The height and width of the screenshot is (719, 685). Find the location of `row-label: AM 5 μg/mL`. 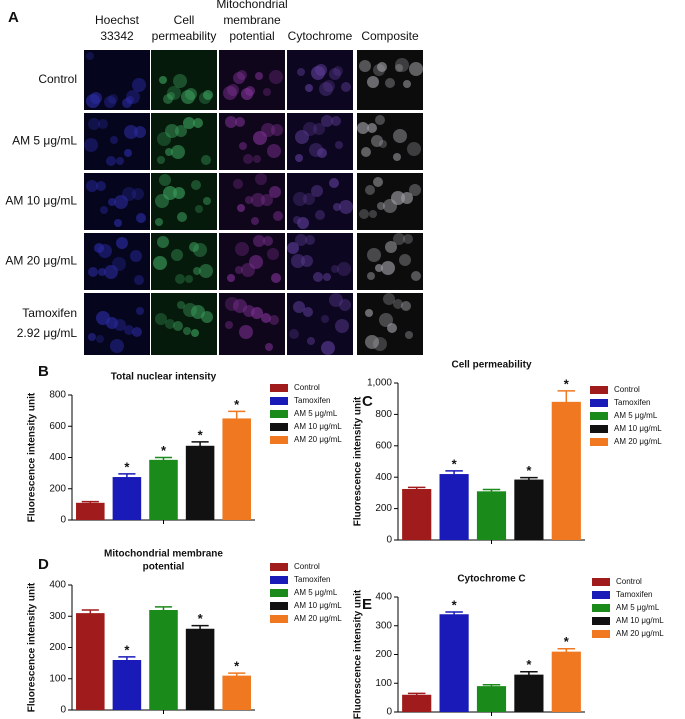

row-label: AM 5 μg/mL is located at coordinates (44, 141).